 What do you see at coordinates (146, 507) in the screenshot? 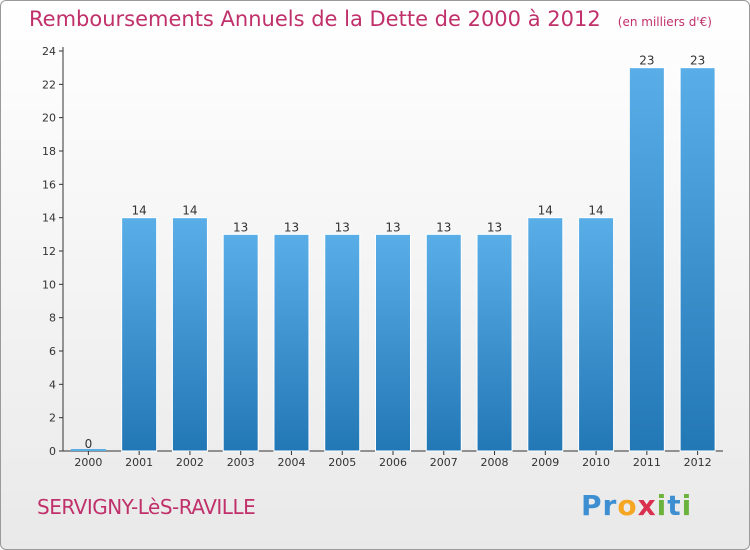
I see `commune-name: SERVIGNY-LèS-RAVILLE` at bounding box center [146, 507].